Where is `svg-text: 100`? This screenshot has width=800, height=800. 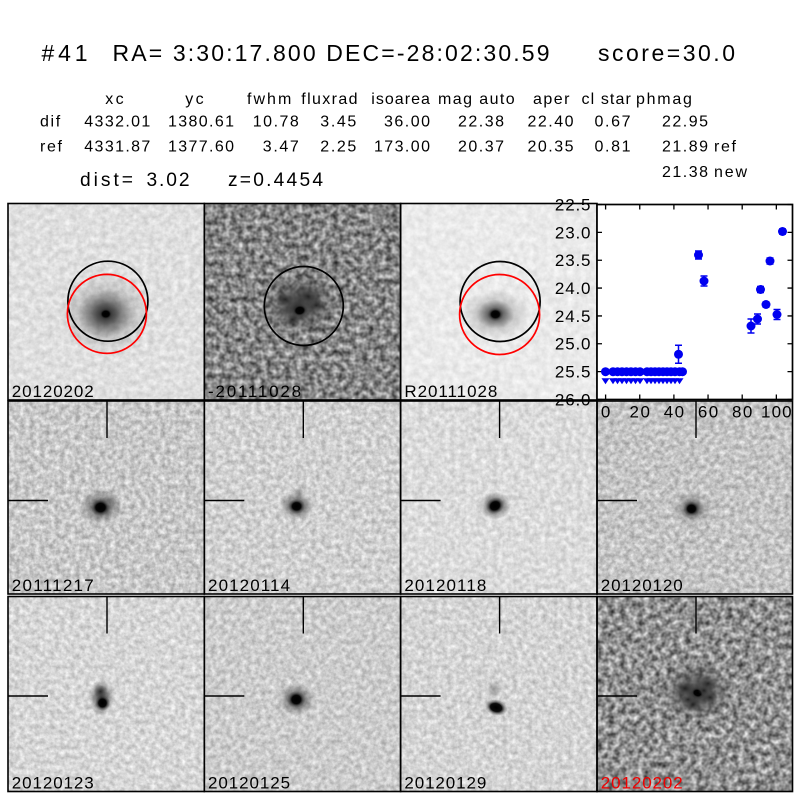
svg-text: 100 is located at coordinates (776, 412).